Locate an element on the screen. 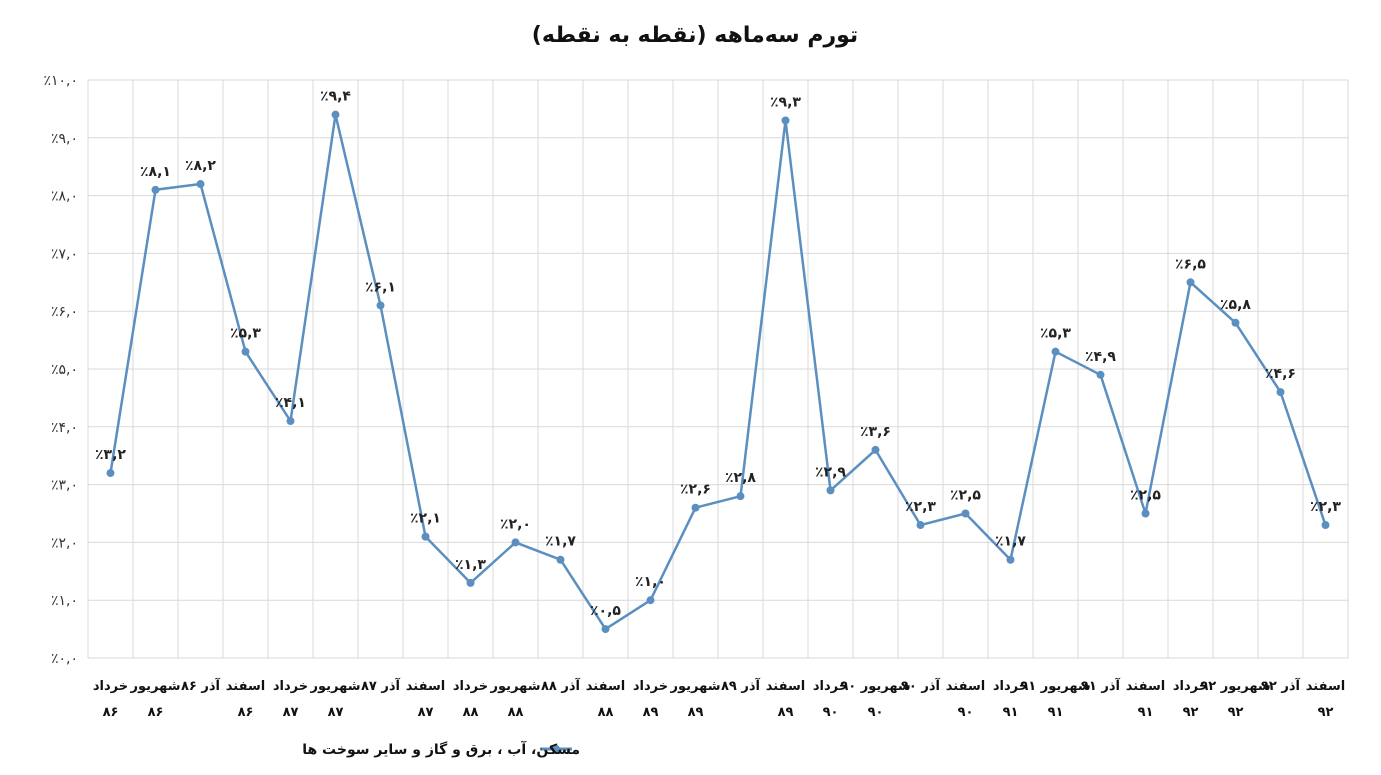  chart-title: تورم سه‌ماهه (نقطه به نقطه) is located at coordinates (695, 35).